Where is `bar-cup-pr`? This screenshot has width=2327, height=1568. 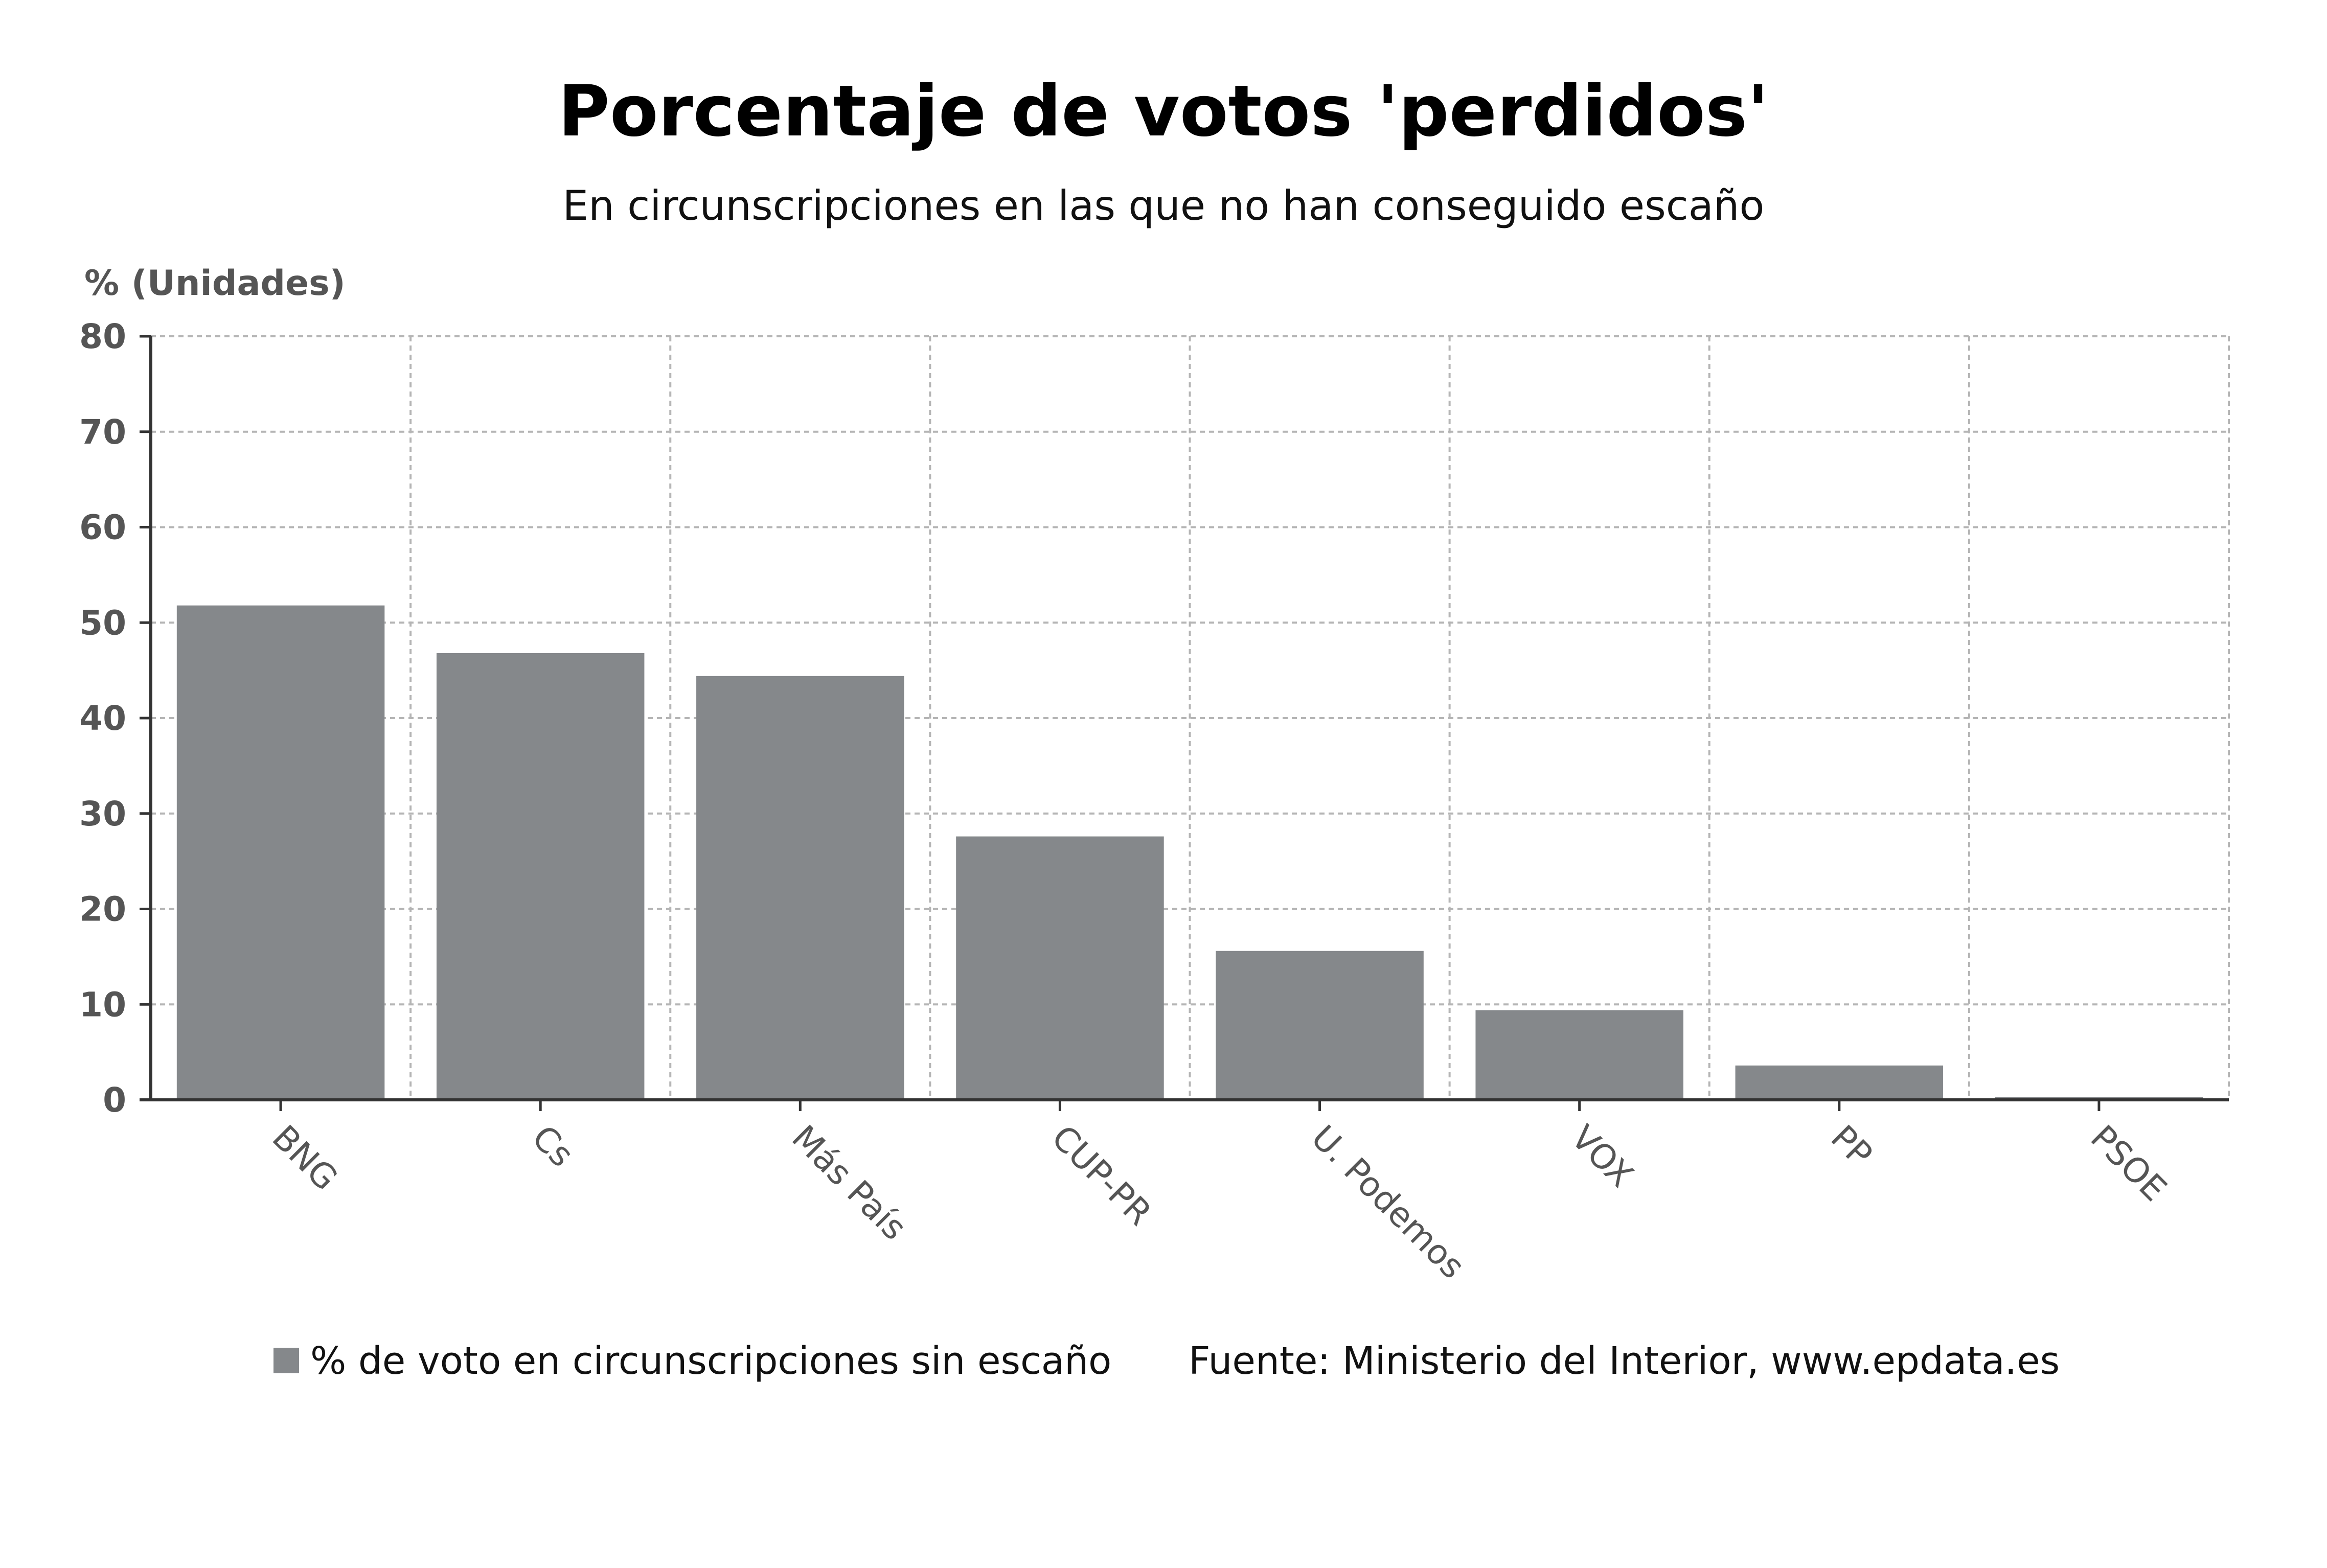
bar-cup-pr is located at coordinates (1060, 968).